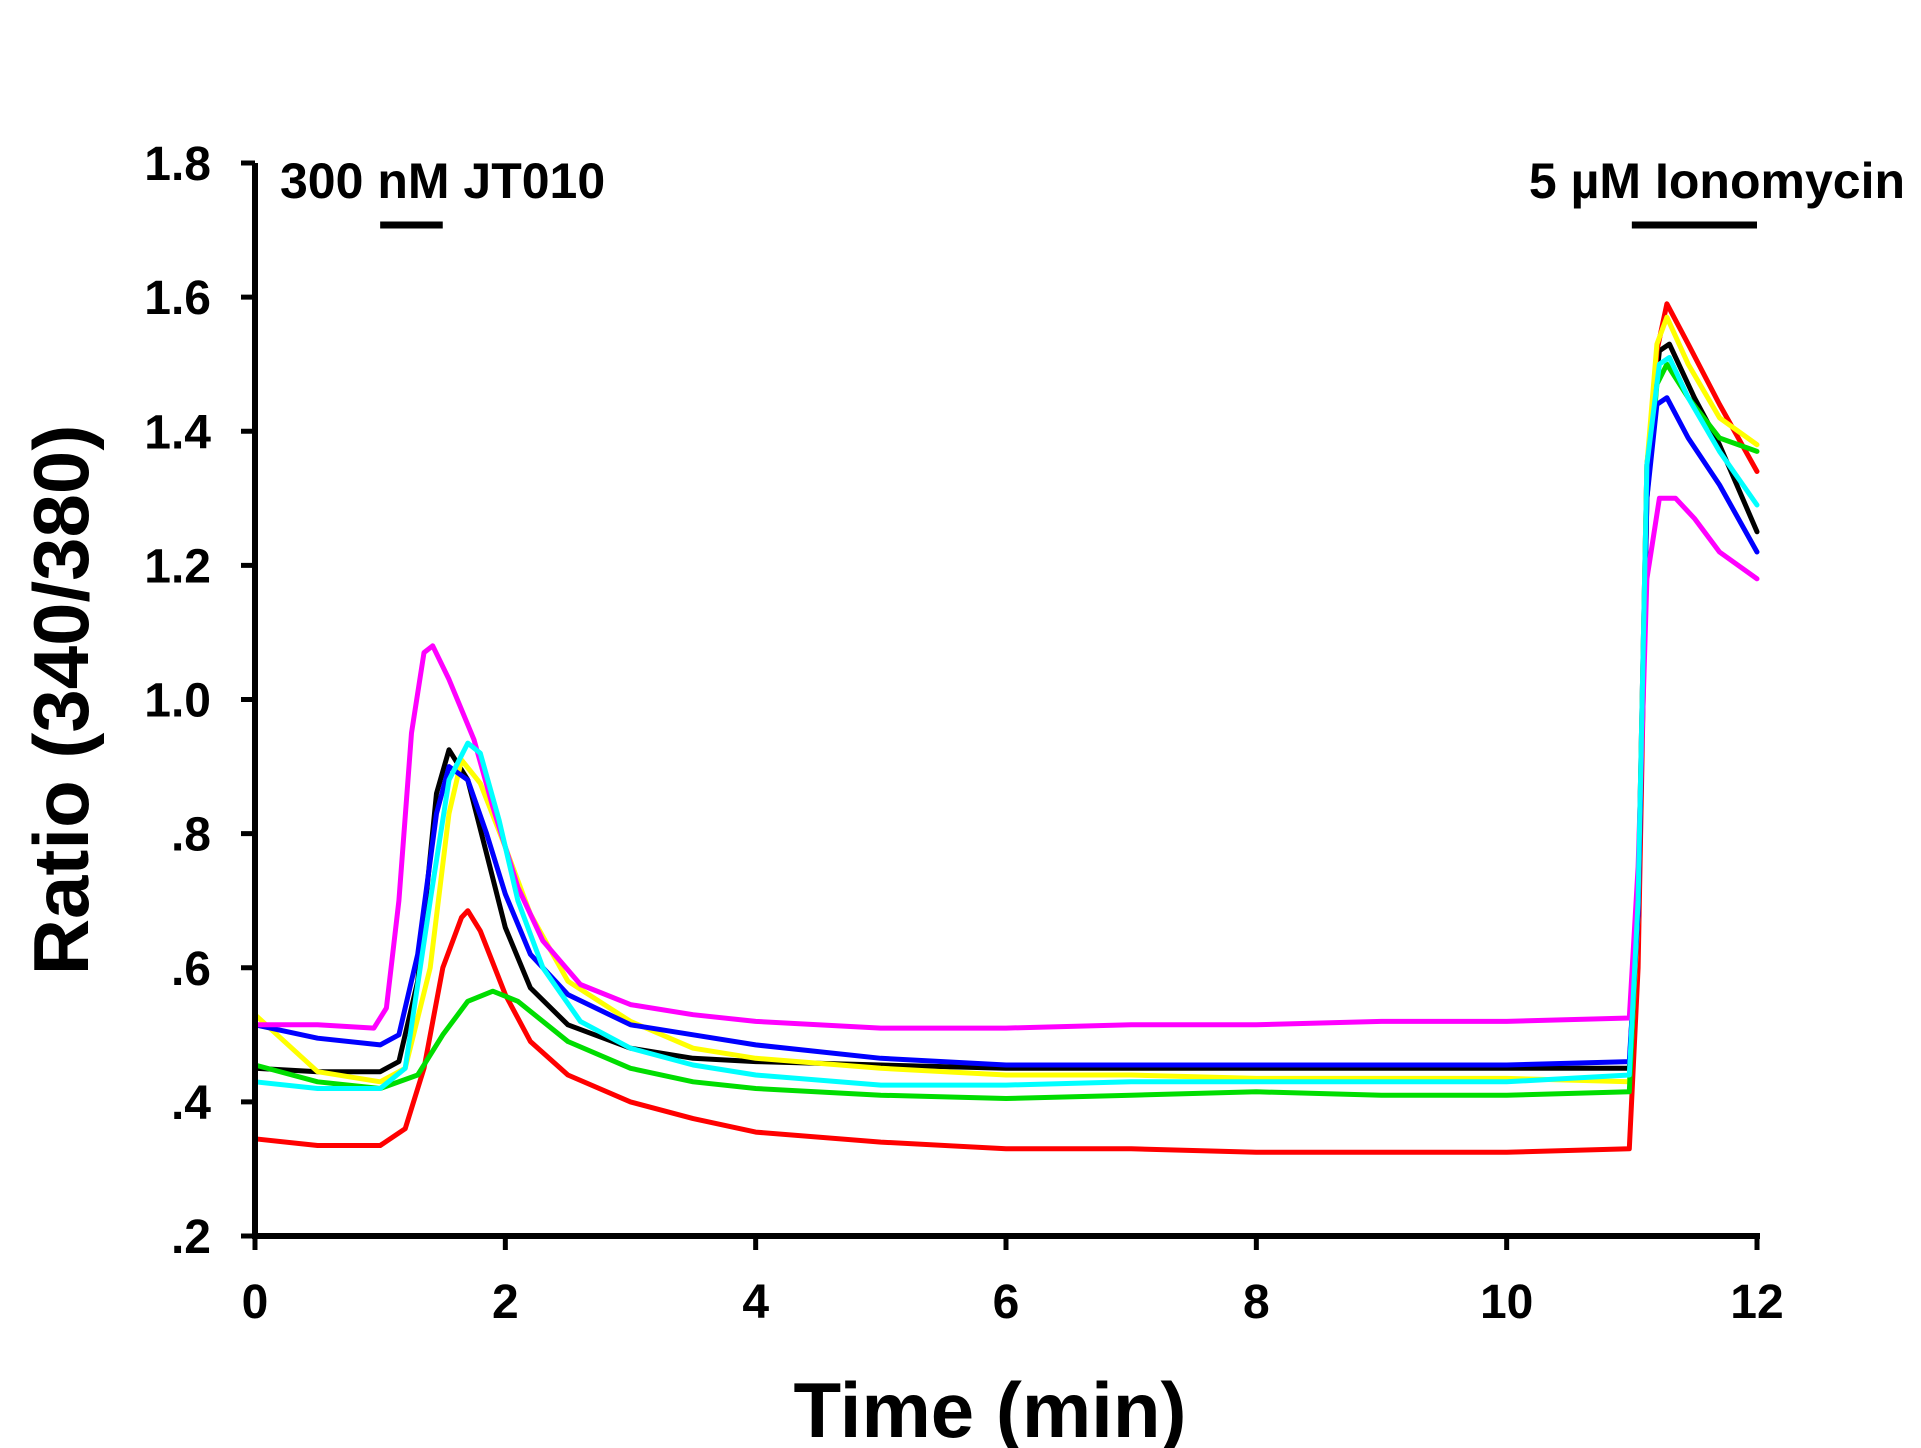 Image resolution: width=1921 pixels, height=1448 pixels. What do you see at coordinates (442, 181) in the screenshot?
I see `annotation-label-1: 300 nM JT010` at bounding box center [442, 181].